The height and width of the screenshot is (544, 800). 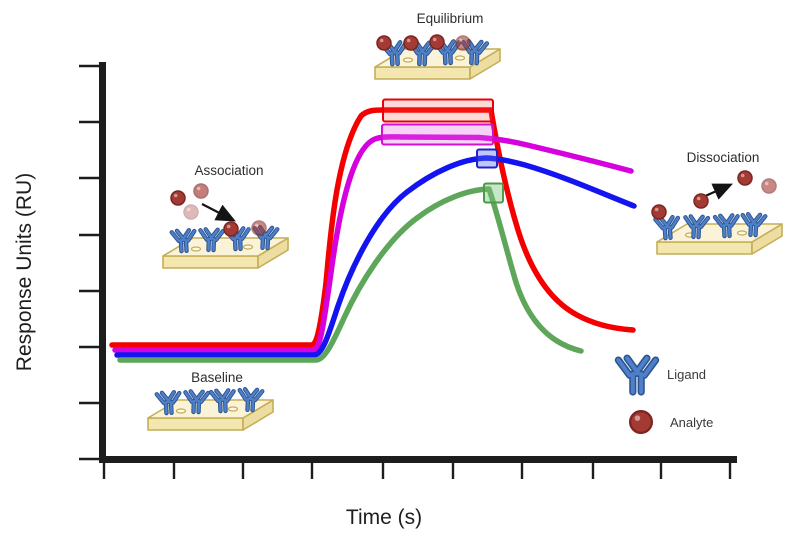 What do you see at coordinates (717, 202) in the screenshot?
I see `dissociation-illustration: Dissociation` at bounding box center [717, 202].